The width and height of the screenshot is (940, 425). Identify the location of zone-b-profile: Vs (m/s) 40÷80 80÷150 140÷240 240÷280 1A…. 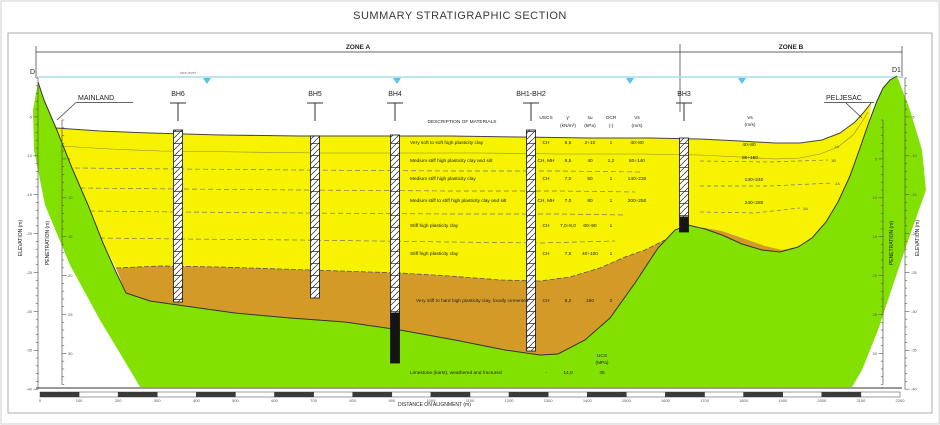
(769, 164).